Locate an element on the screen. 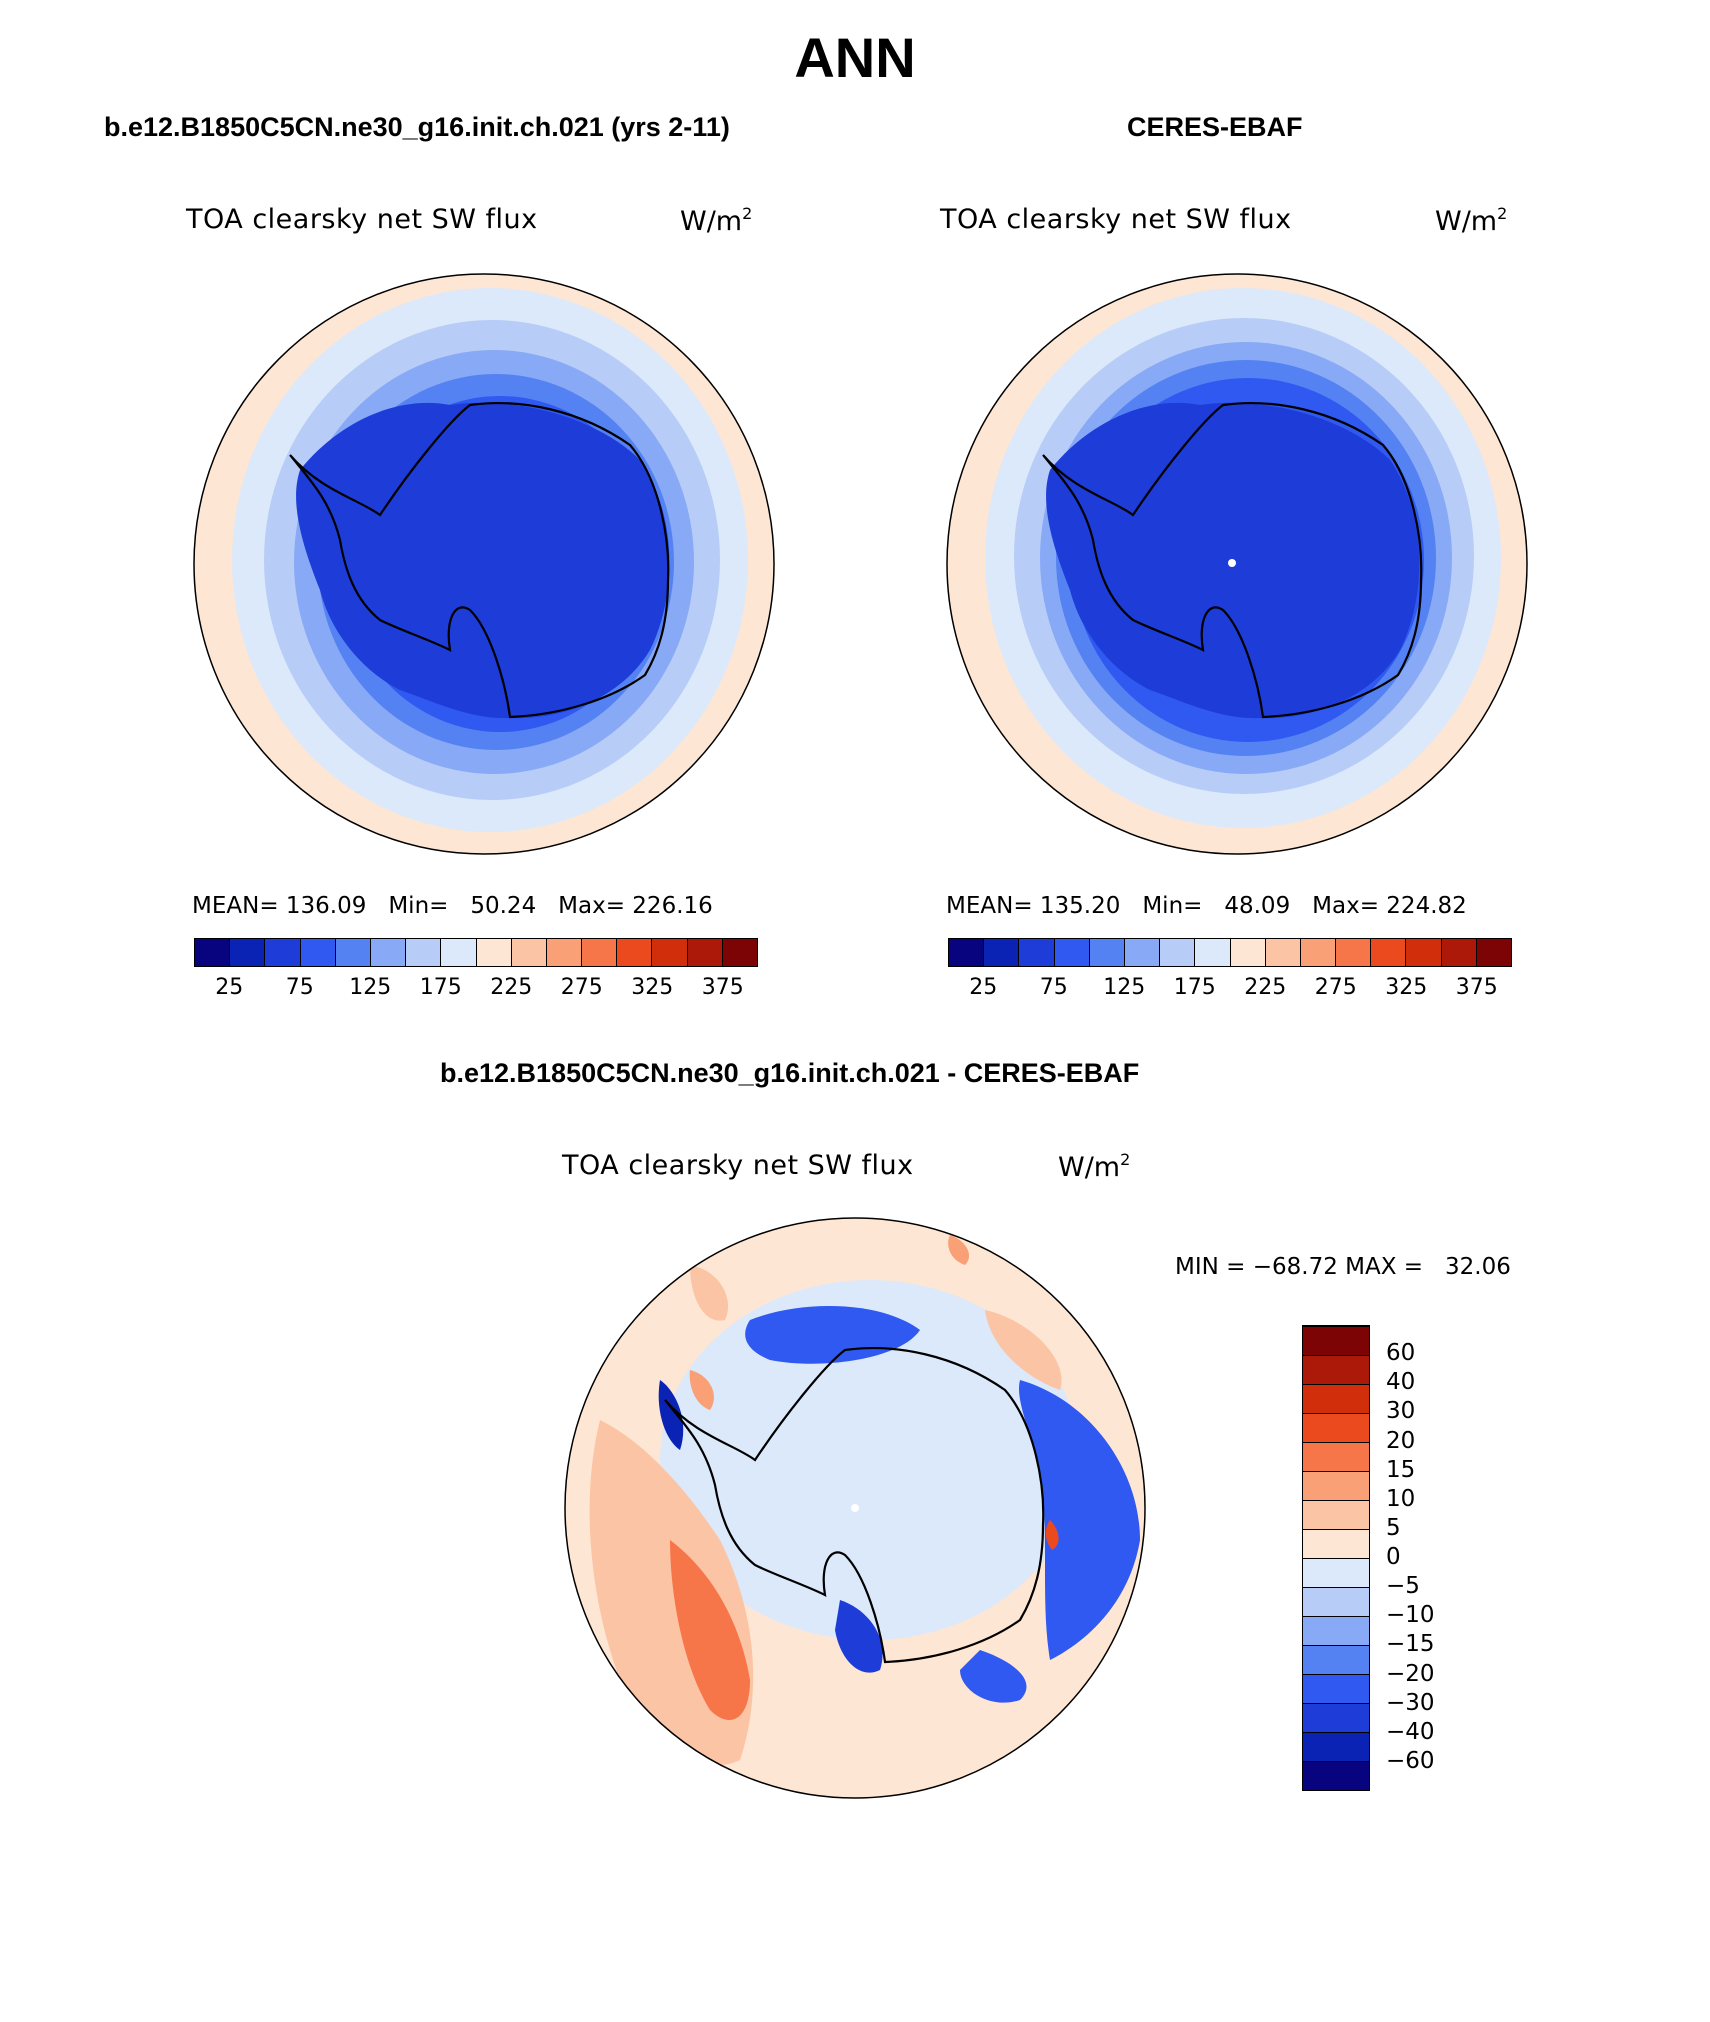 The height and width of the screenshot is (2022, 1710). colorbar-tick-label: 40 is located at coordinates (1401, 1382).